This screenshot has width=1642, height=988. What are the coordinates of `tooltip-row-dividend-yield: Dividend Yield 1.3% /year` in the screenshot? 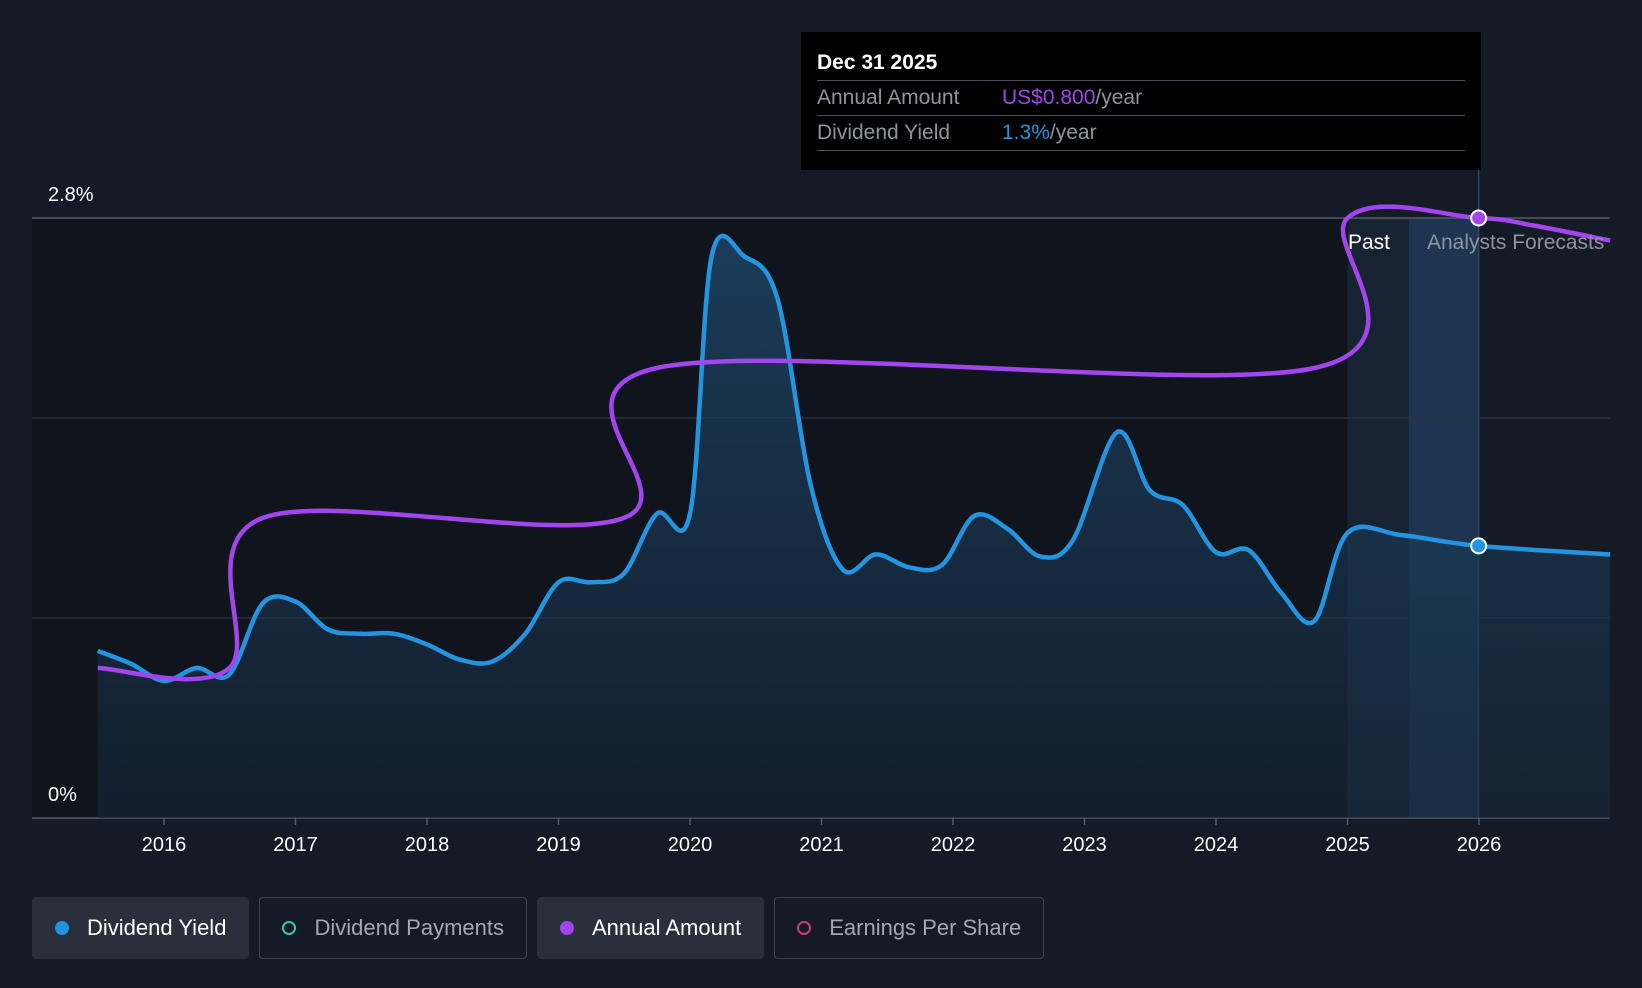 It's located at (1141, 133).